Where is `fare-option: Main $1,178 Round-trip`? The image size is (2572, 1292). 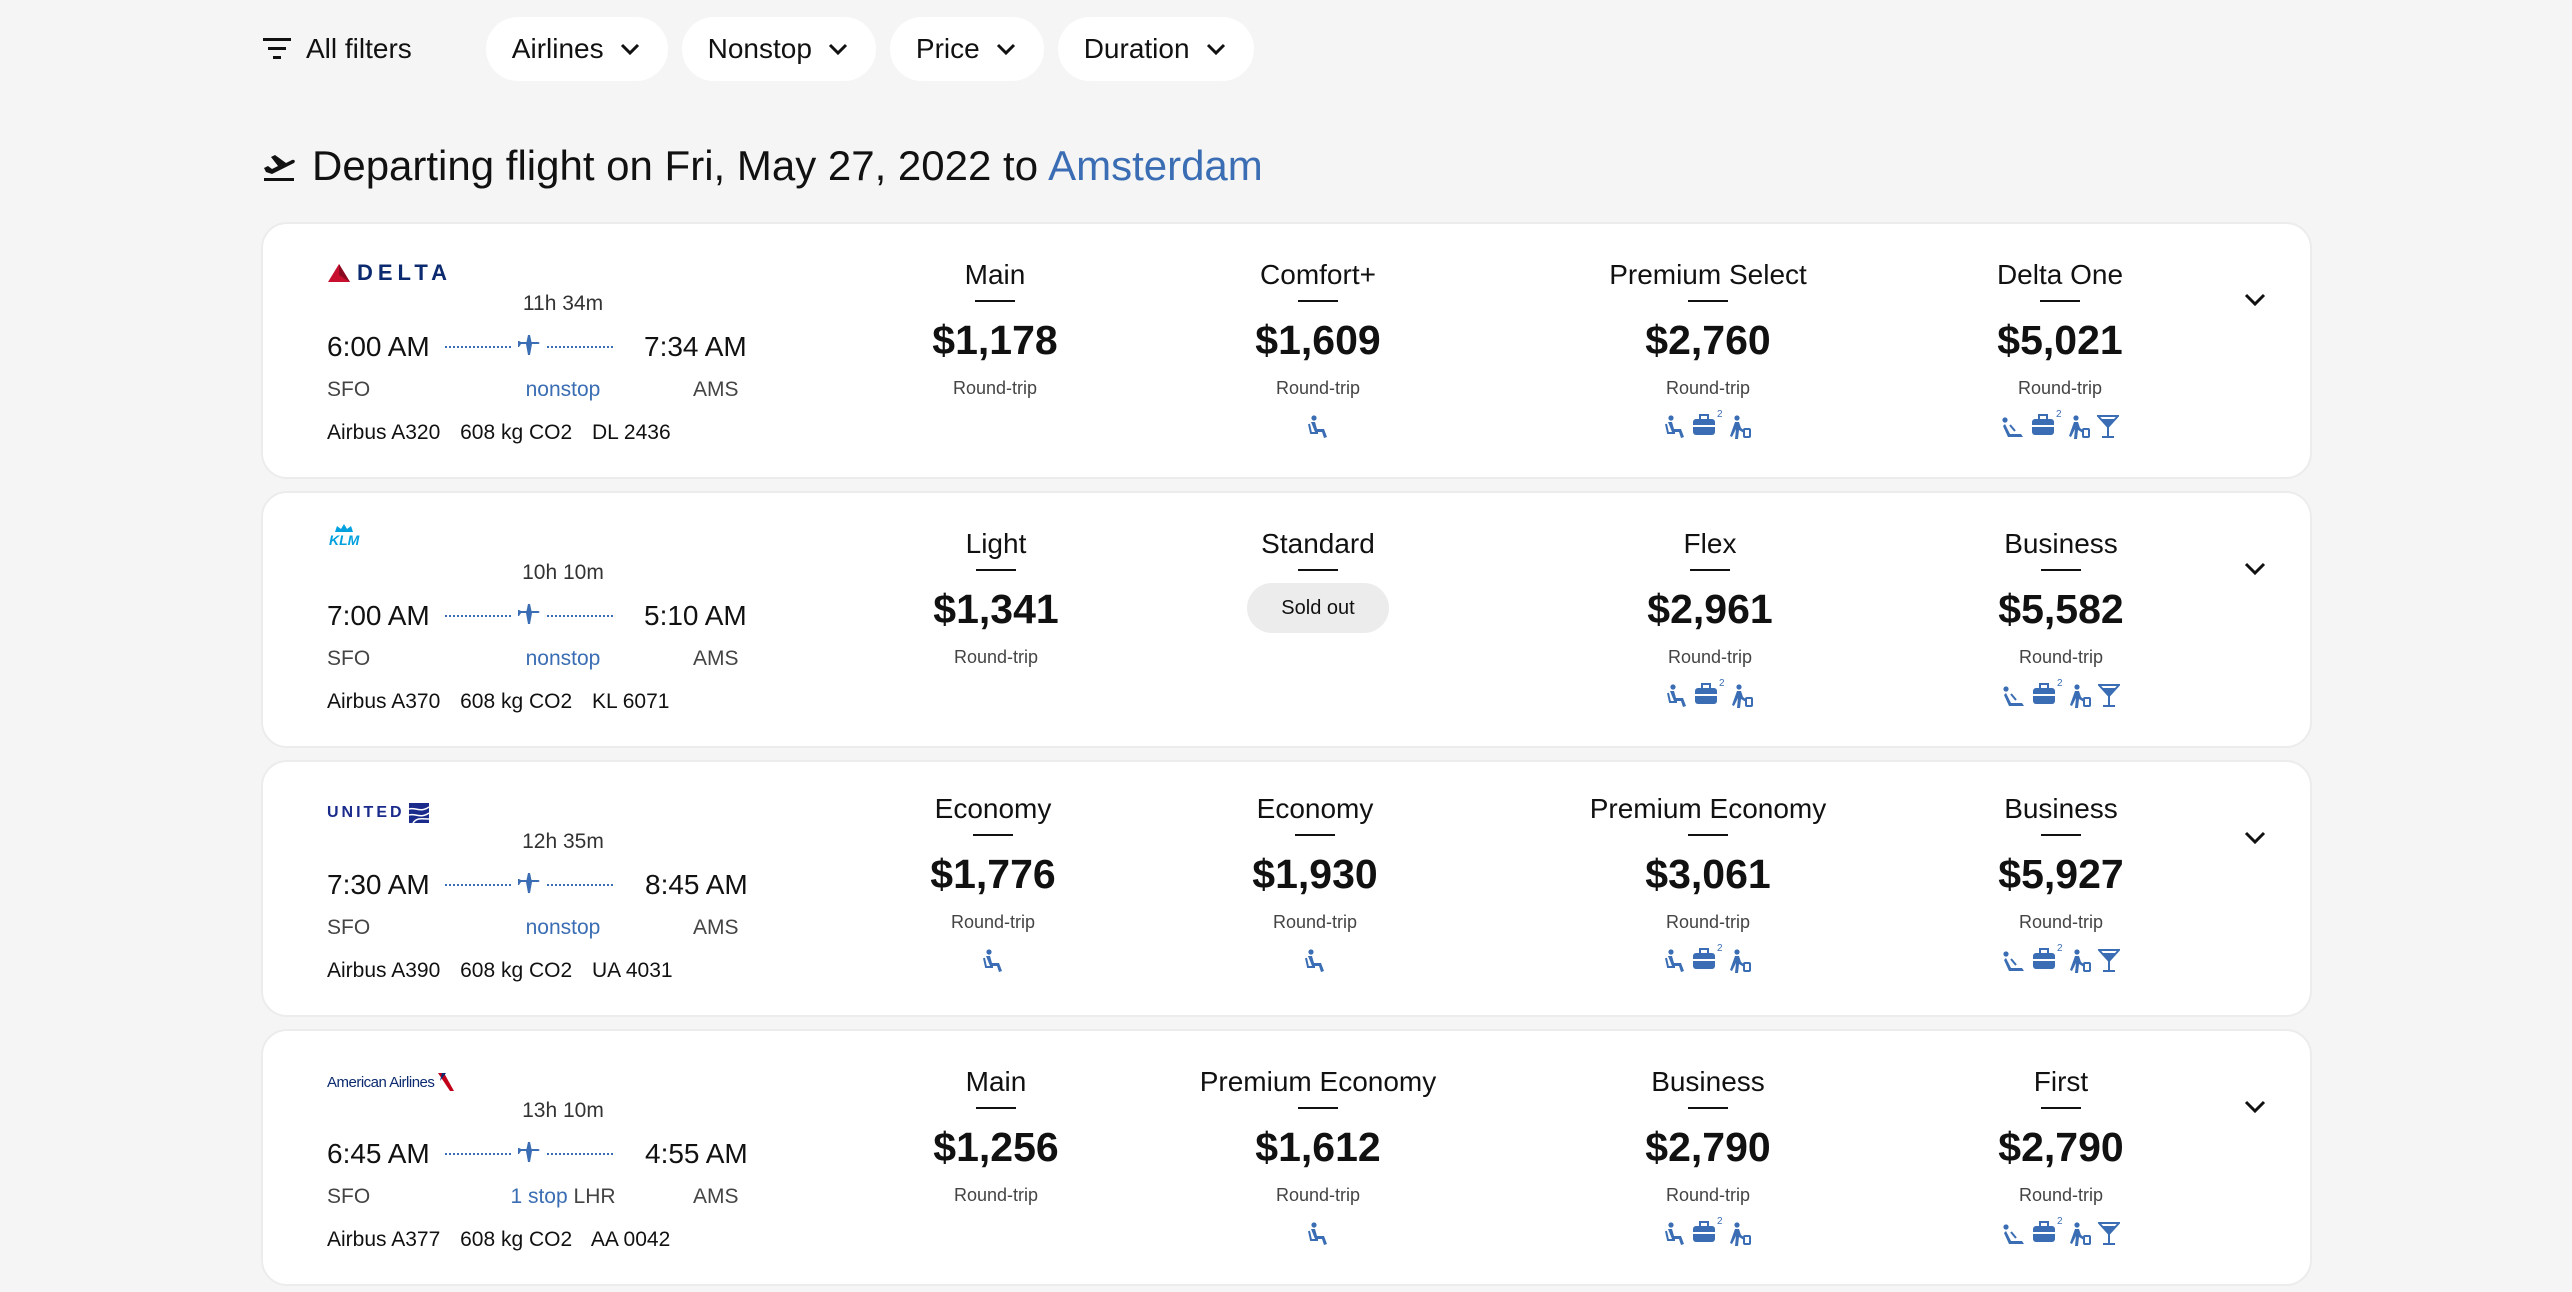
fare-option: Main $1,178 Round-trip is located at coordinates (995, 328).